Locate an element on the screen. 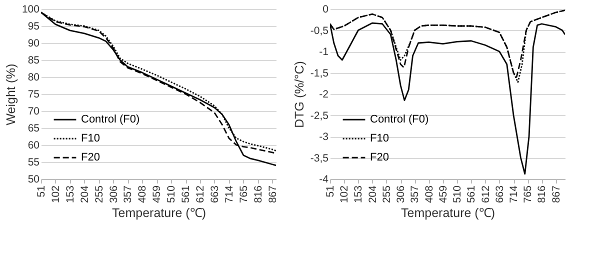  y-tick-label: 100 is located at coordinates (31, 10).